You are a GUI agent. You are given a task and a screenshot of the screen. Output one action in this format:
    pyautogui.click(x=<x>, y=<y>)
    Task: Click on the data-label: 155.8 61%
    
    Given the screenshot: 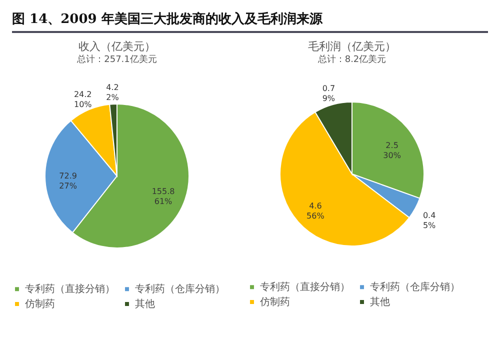 What is the action you would take?
    pyautogui.click(x=163, y=196)
    